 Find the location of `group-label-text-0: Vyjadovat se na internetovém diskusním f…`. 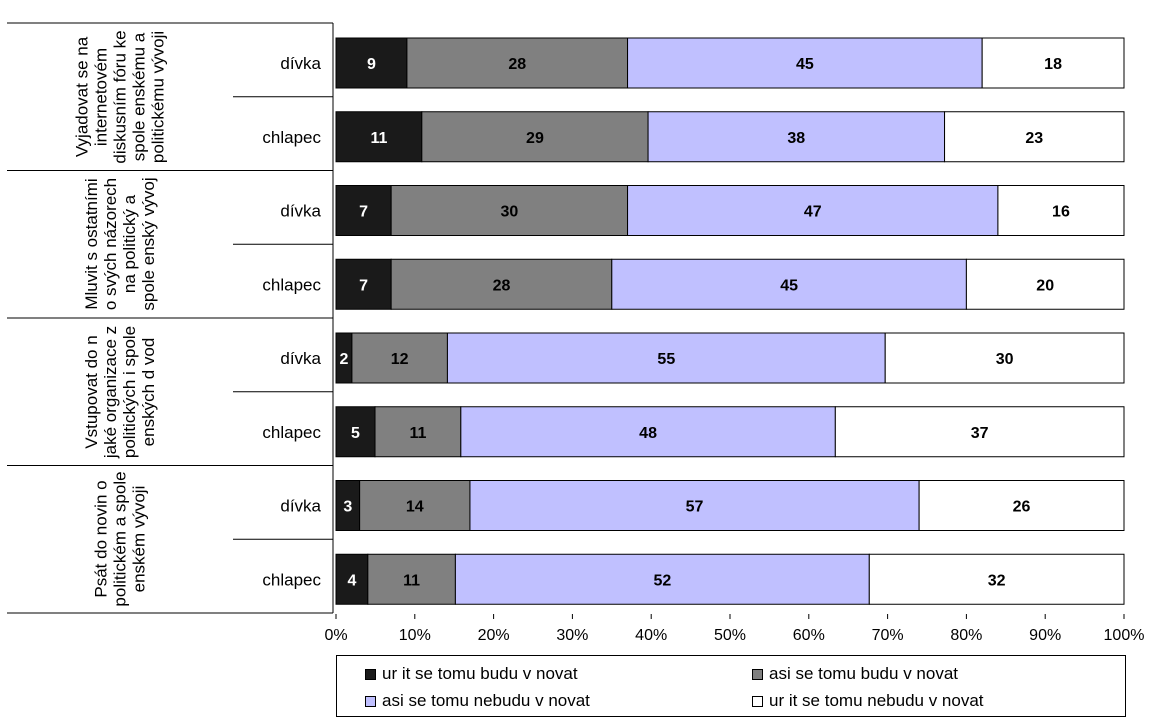

group-label-text-0: Vyjadovat se na internetovém diskusním f… is located at coordinates (120, 97).